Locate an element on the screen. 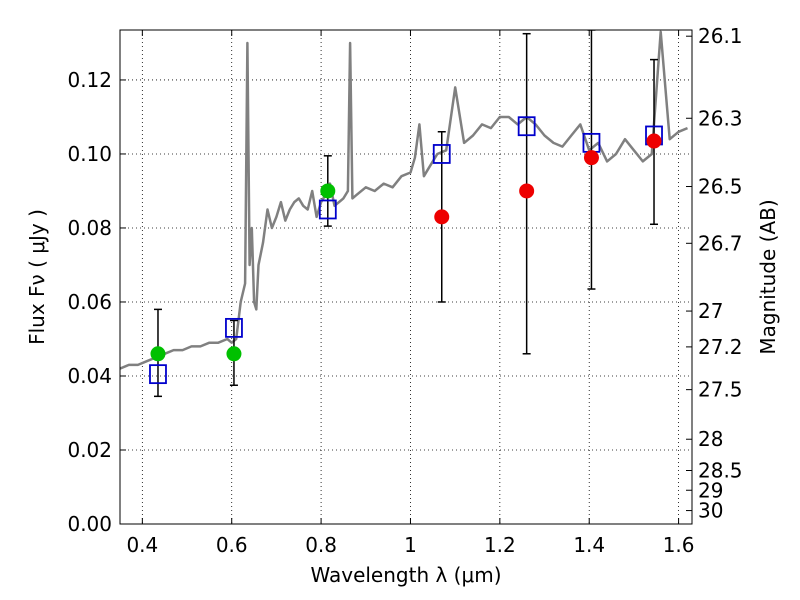  y-tick-label: 0.10 is located at coordinates (89, 154).